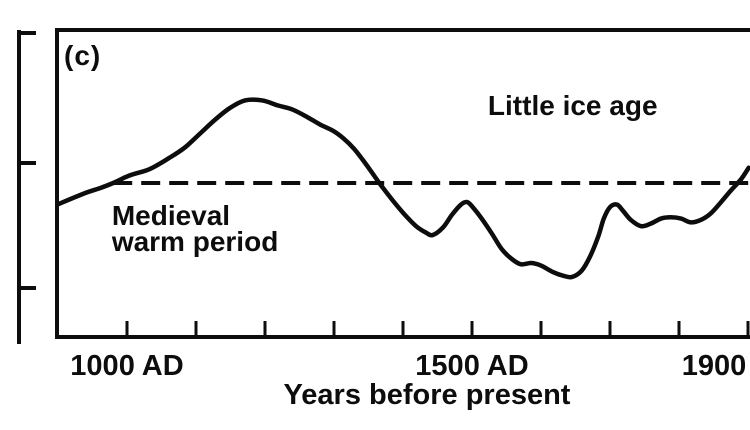 Image resolution: width=750 pixels, height=430 pixels. What do you see at coordinates (714, 366) in the screenshot?
I see `x-tick-label-1900: 1900` at bounding box center [714, 366].